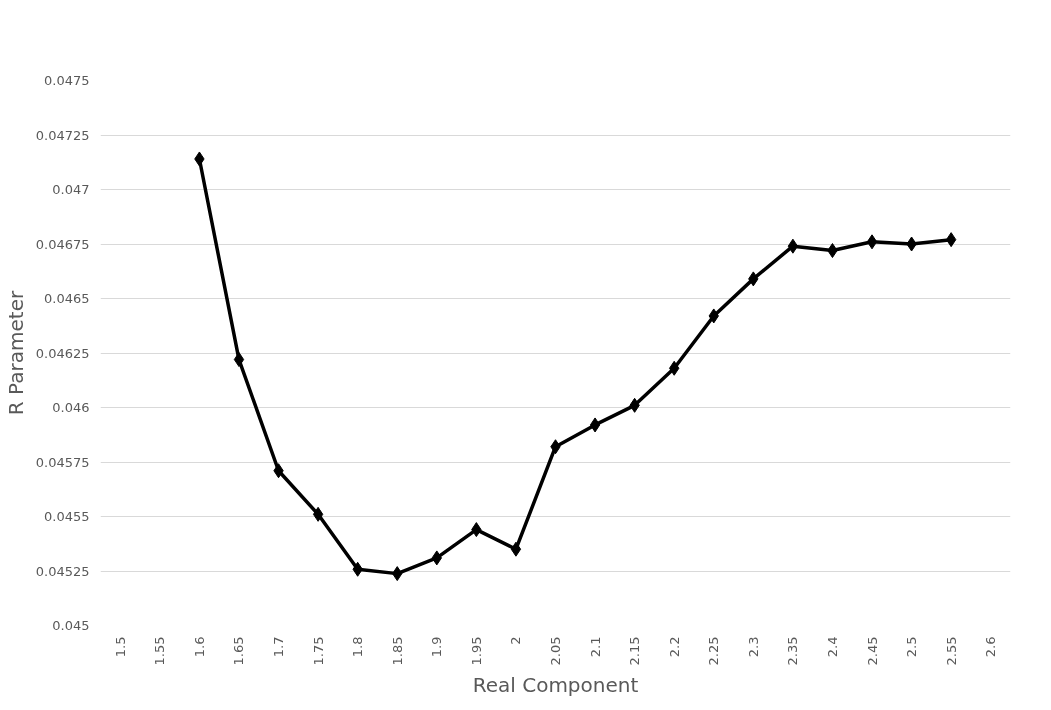  Describe the element at coordinates (318, 651) in the screenshot. I see `x-tick-label: 1.75` at that location.